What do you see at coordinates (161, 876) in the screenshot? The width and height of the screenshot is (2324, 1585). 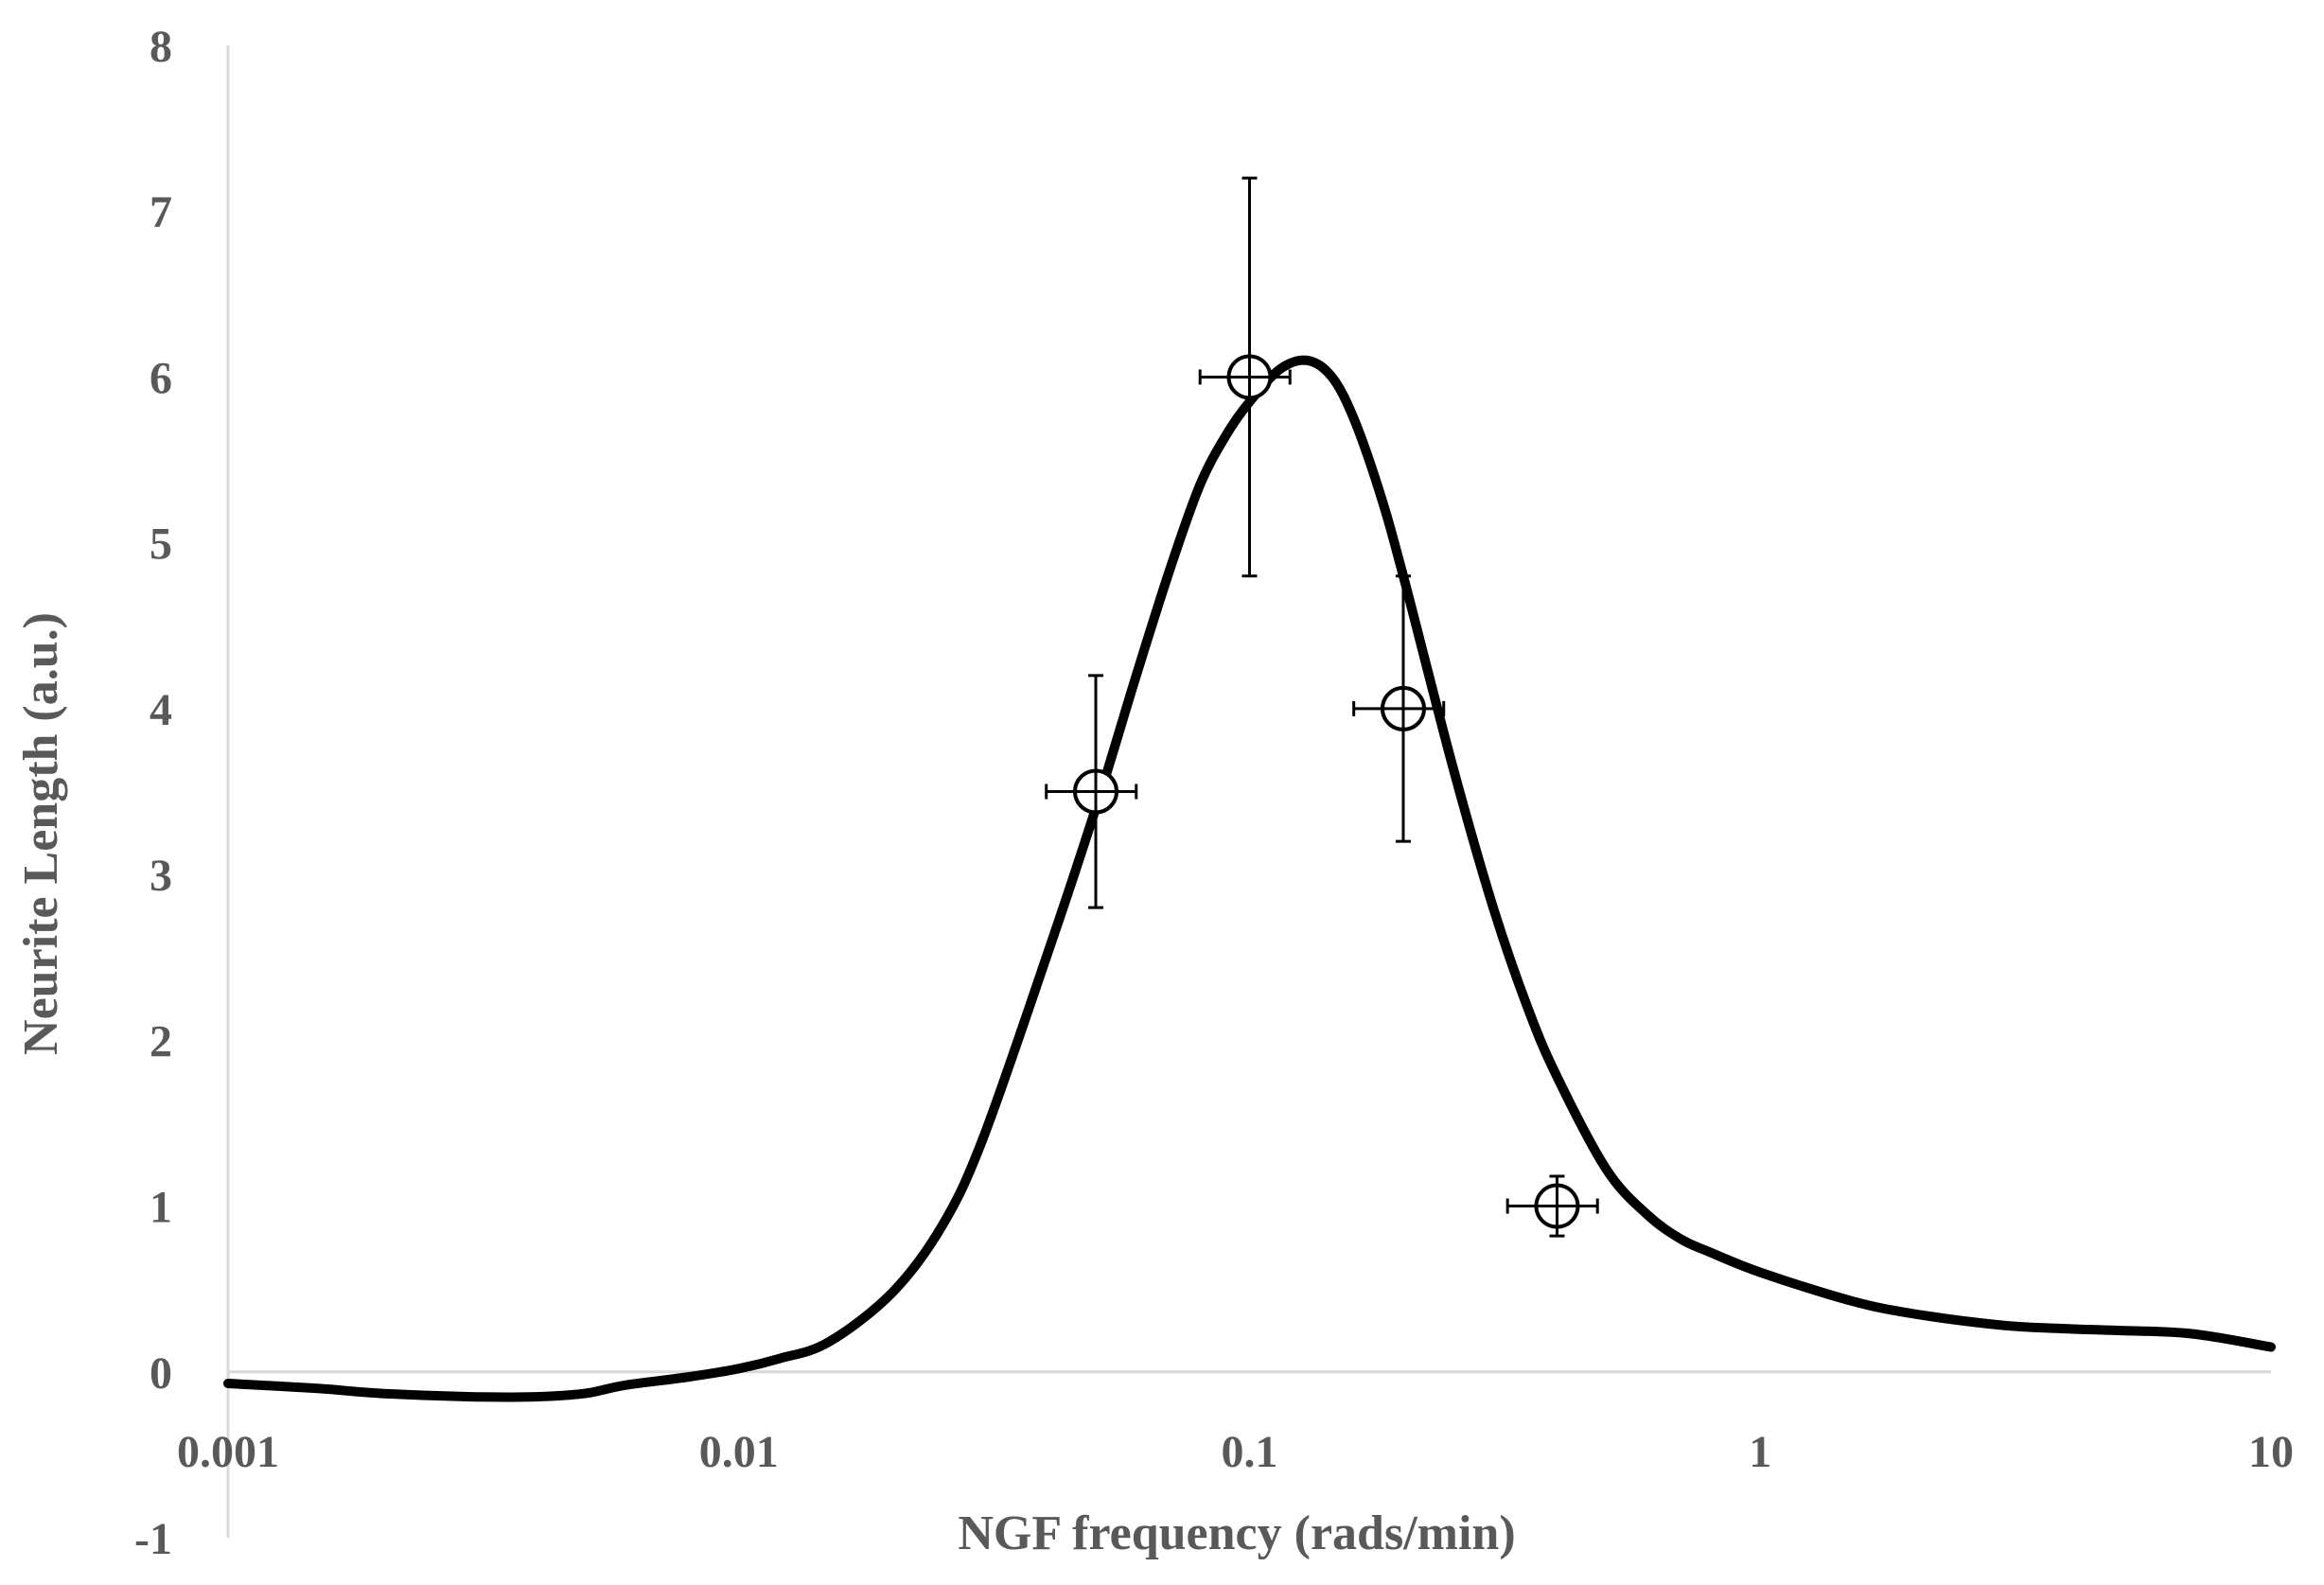 I see `y-tick-label: 3` at bounding box center [161, 876].